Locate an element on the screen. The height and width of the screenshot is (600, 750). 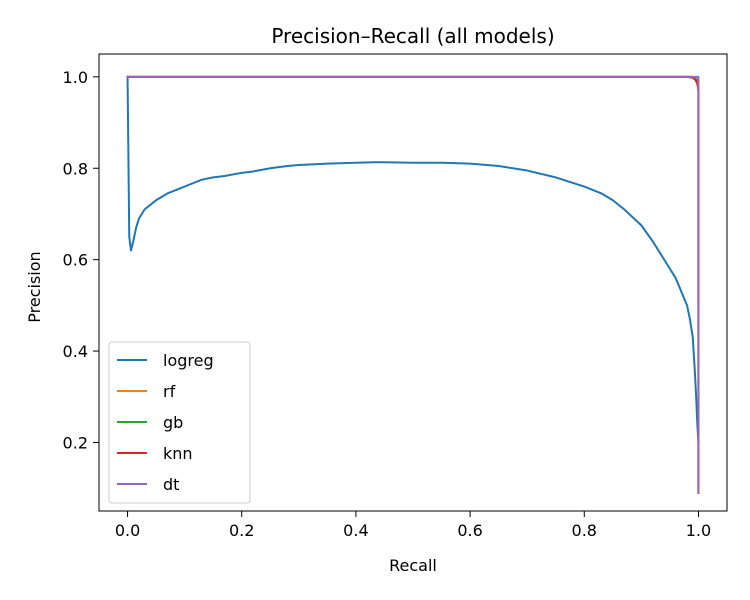
y-tick-label: 0.2 is located at coordinates (75, 442).